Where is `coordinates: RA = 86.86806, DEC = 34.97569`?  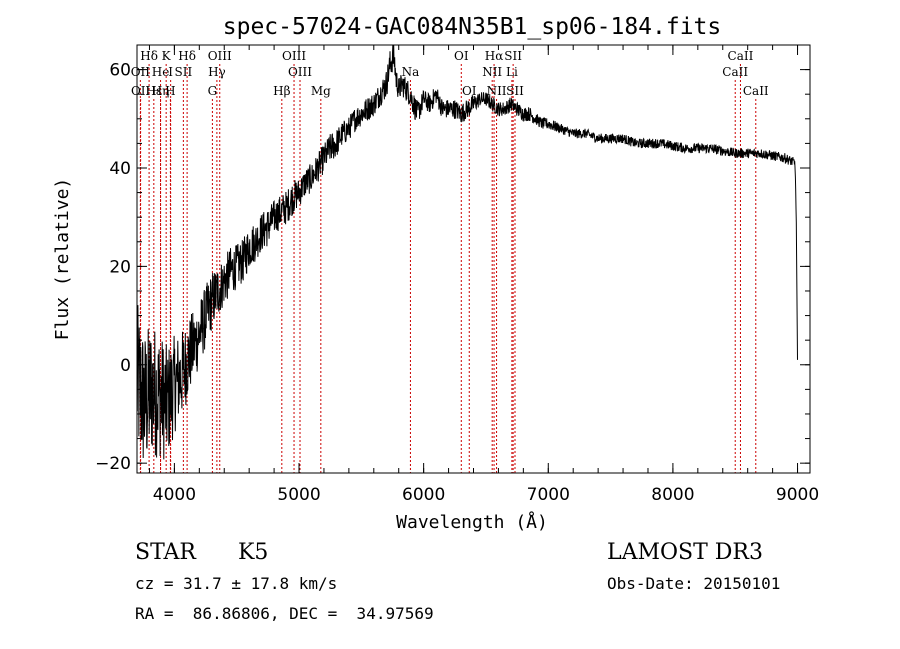 coordinates: RA = 86.86806, DEC = 34.97569 is located at coordinates (284, 613).